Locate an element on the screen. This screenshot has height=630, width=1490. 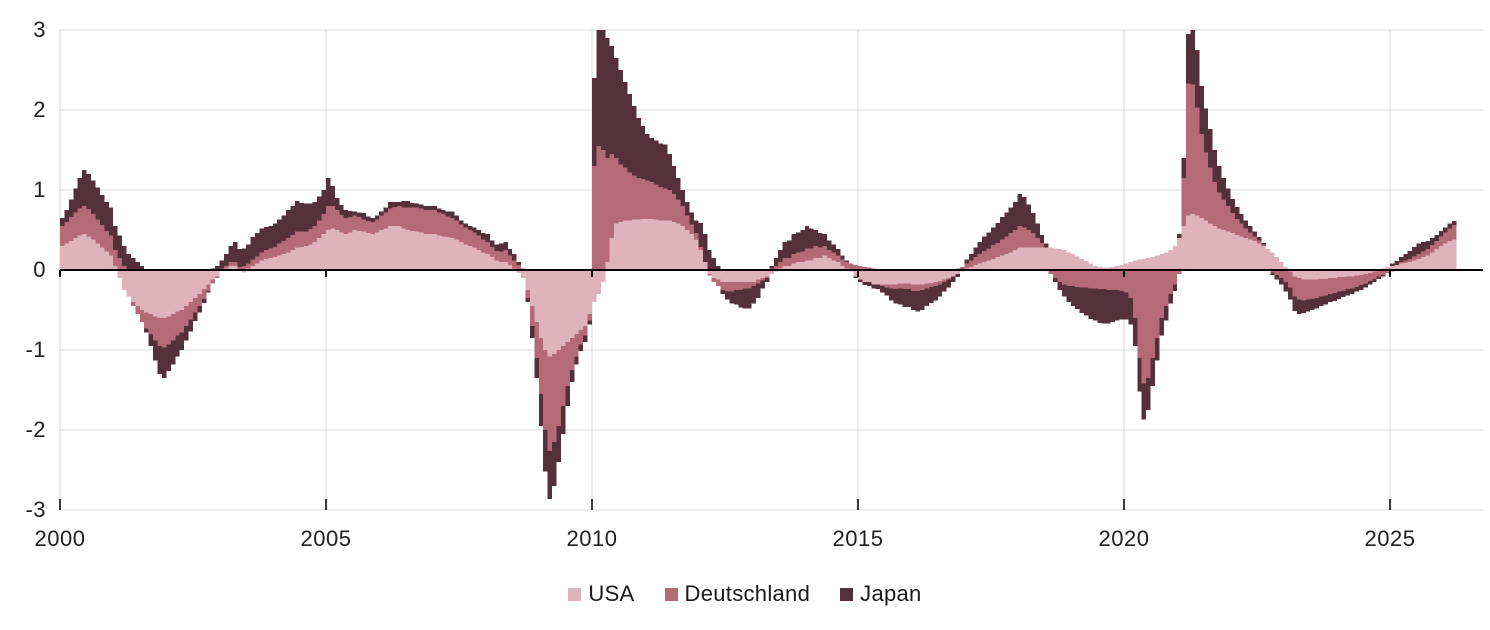
legend-swatch-icon is located at coordinates (847, 594).